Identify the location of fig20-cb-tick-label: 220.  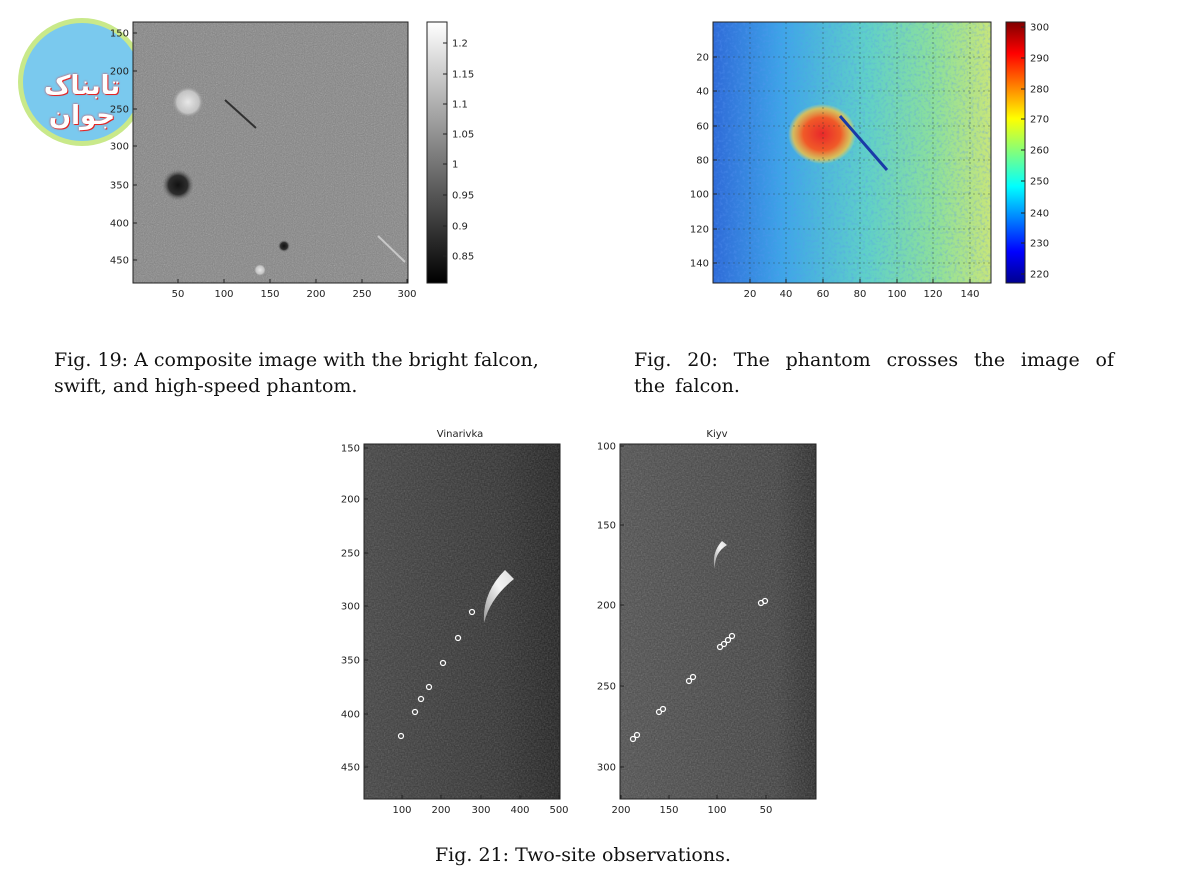
(1039, 275).